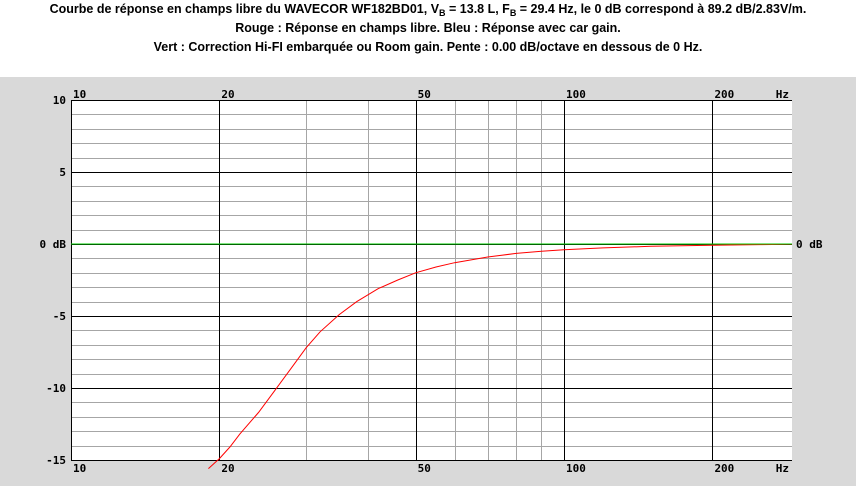 This screenshot has height=486, width=856. I want to click on x-tick-label-bottom: 10, so click(79, 468).